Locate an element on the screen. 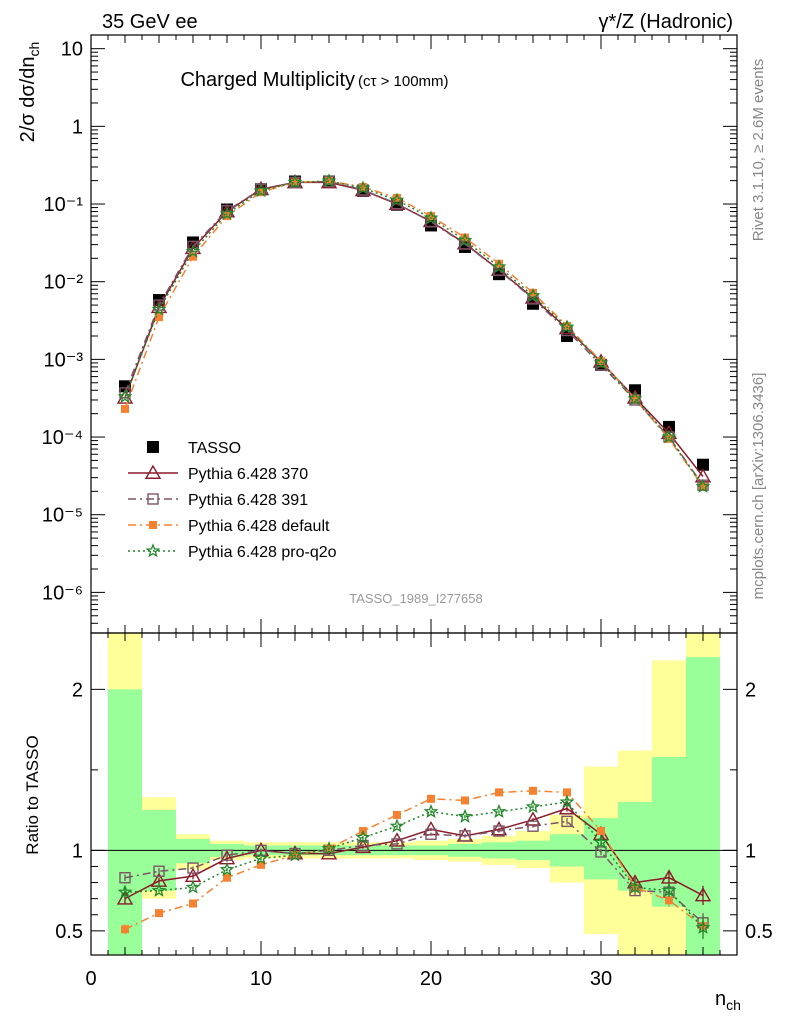  header-left: 35 GeV ee is located at coordinates (150, 22).